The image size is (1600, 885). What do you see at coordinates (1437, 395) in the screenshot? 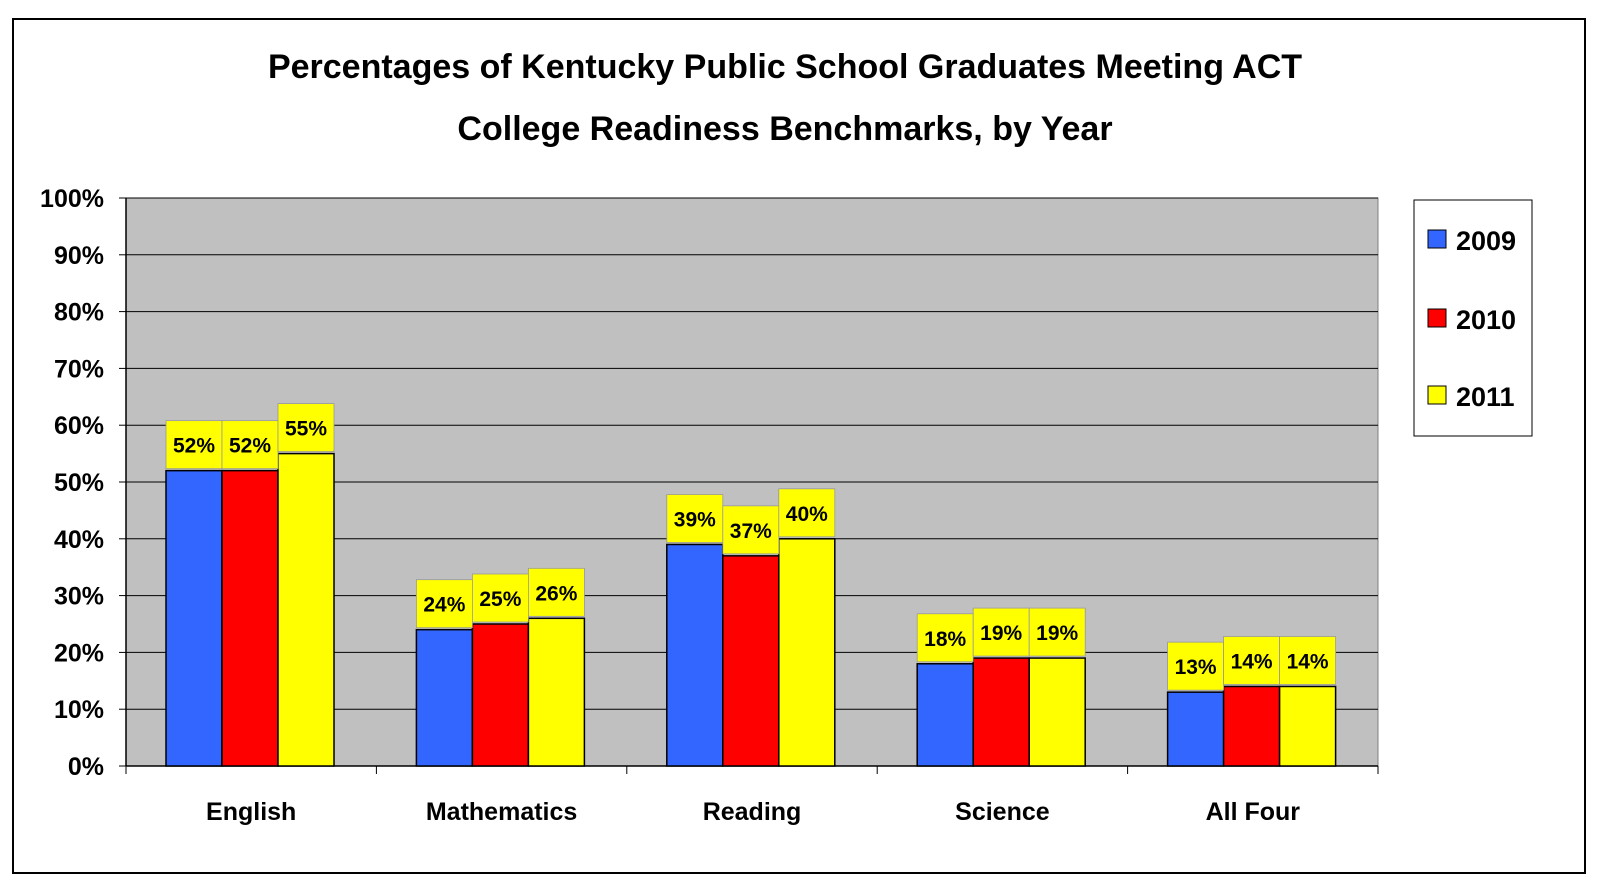
I see `legend-swatch-2011` at bounding box center [1437, 395].